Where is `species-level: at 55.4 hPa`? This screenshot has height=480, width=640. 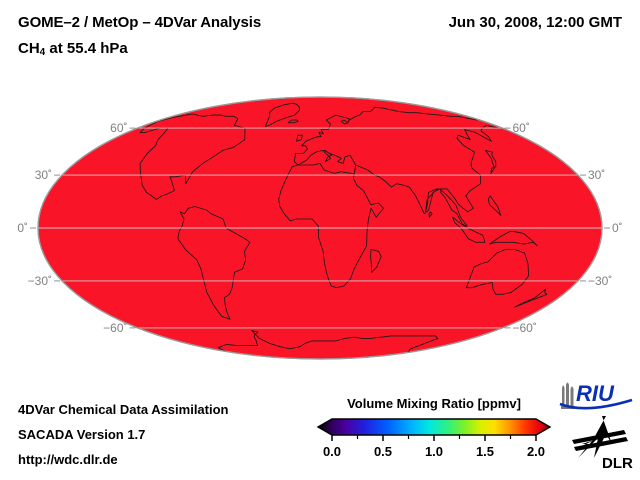
species-level: at 55.4 hPa is located at coordinates (86, 48).